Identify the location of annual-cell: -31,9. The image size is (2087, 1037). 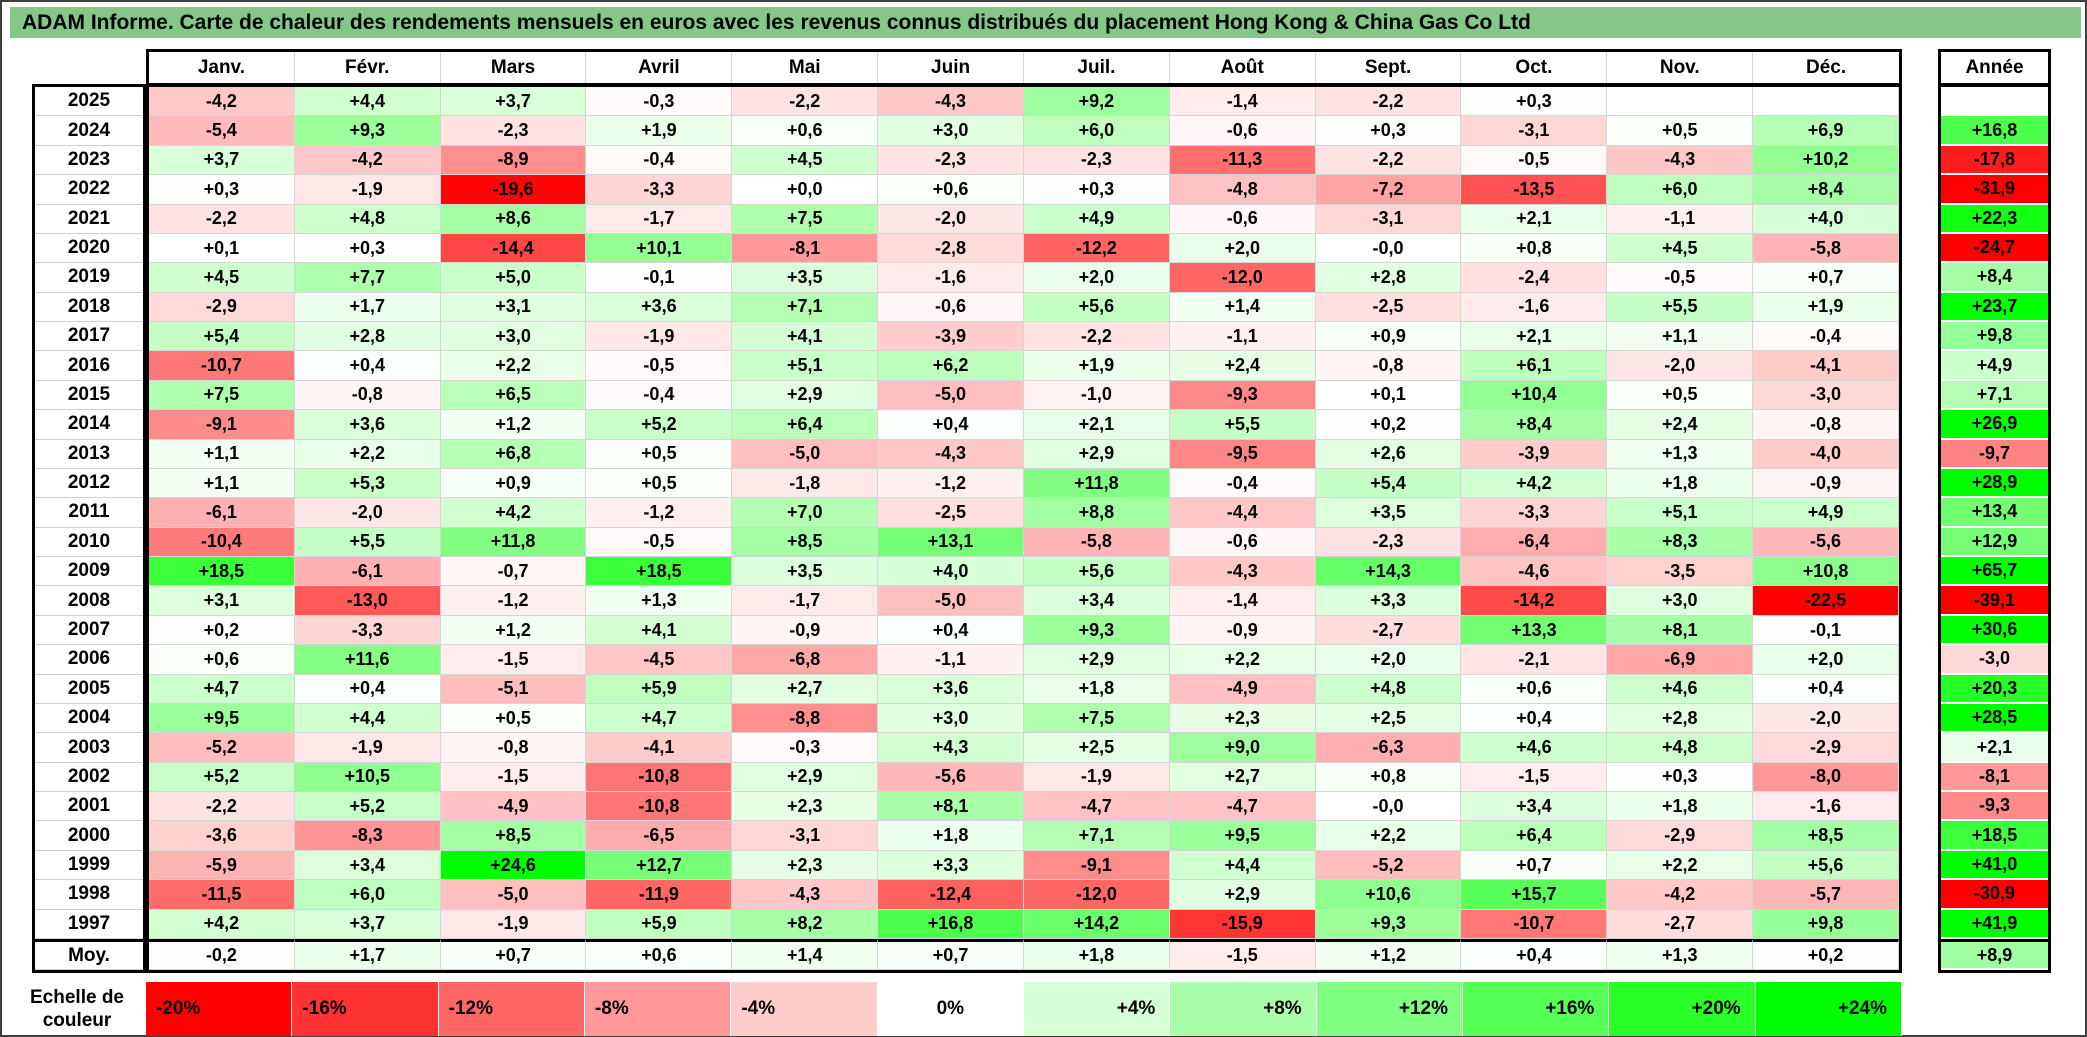
(1994, 190).